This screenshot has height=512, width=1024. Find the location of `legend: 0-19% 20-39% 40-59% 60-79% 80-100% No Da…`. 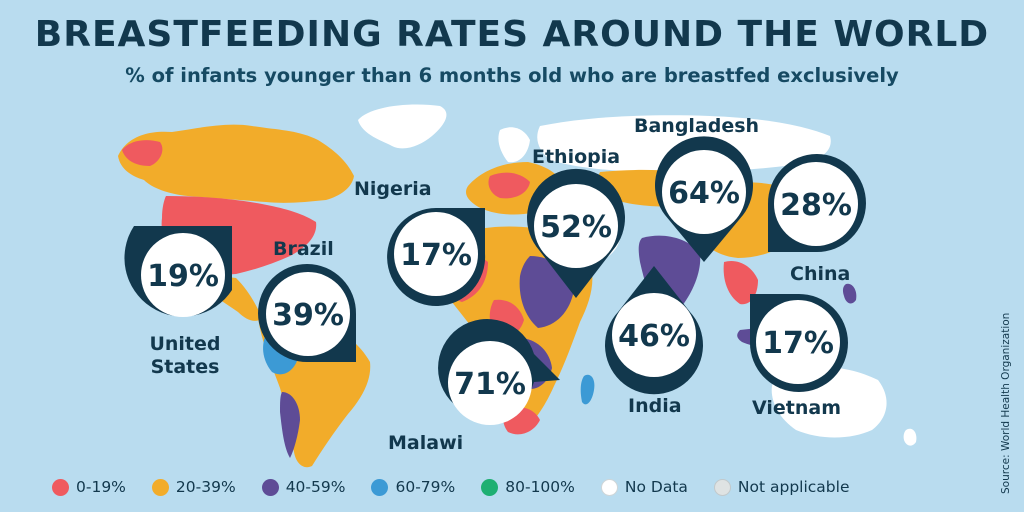

legend: 0-19% 20-39% 40-59% 60-79% 80-100% No Da… is located at coordinates (463, 487).